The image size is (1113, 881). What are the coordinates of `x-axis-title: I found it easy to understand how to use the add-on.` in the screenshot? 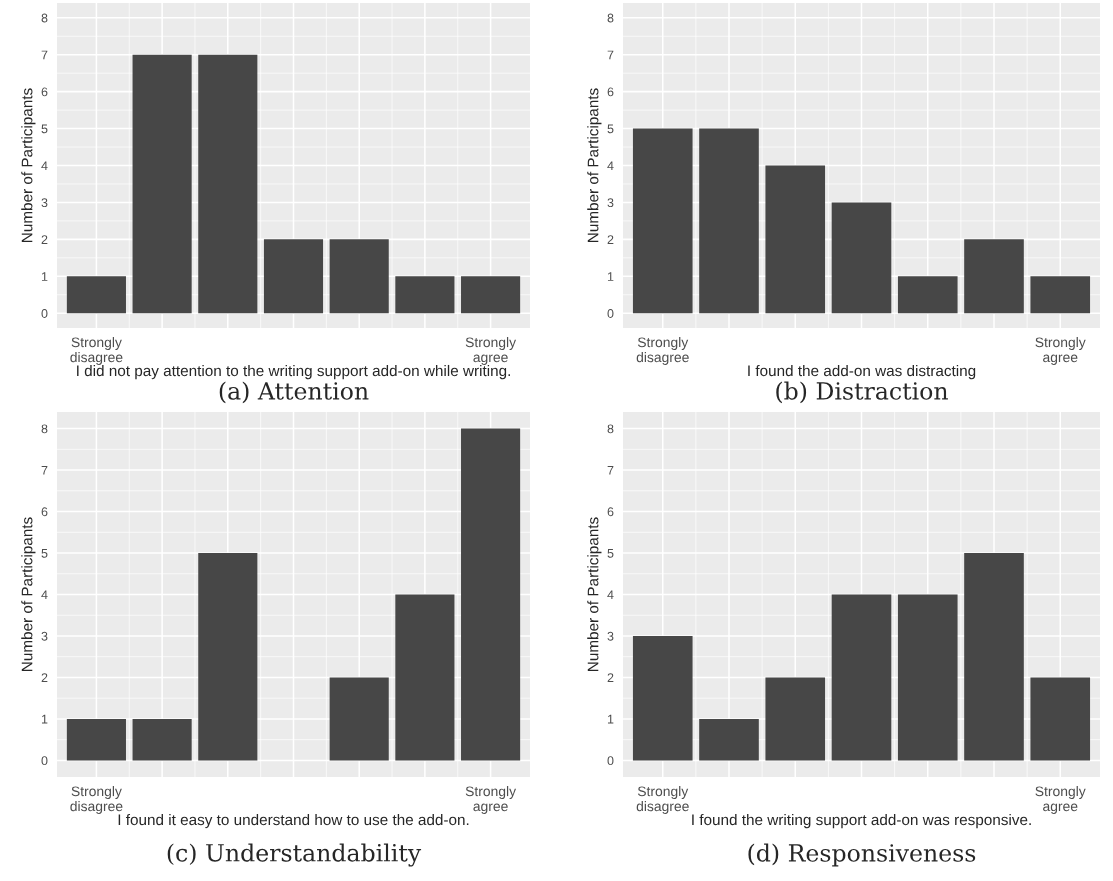 It's located at (293, 821).